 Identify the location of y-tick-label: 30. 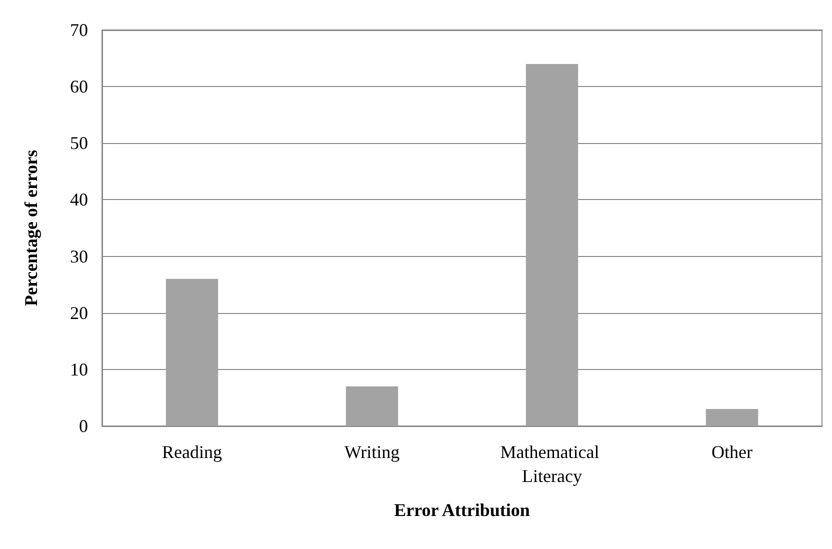
(79, 256).